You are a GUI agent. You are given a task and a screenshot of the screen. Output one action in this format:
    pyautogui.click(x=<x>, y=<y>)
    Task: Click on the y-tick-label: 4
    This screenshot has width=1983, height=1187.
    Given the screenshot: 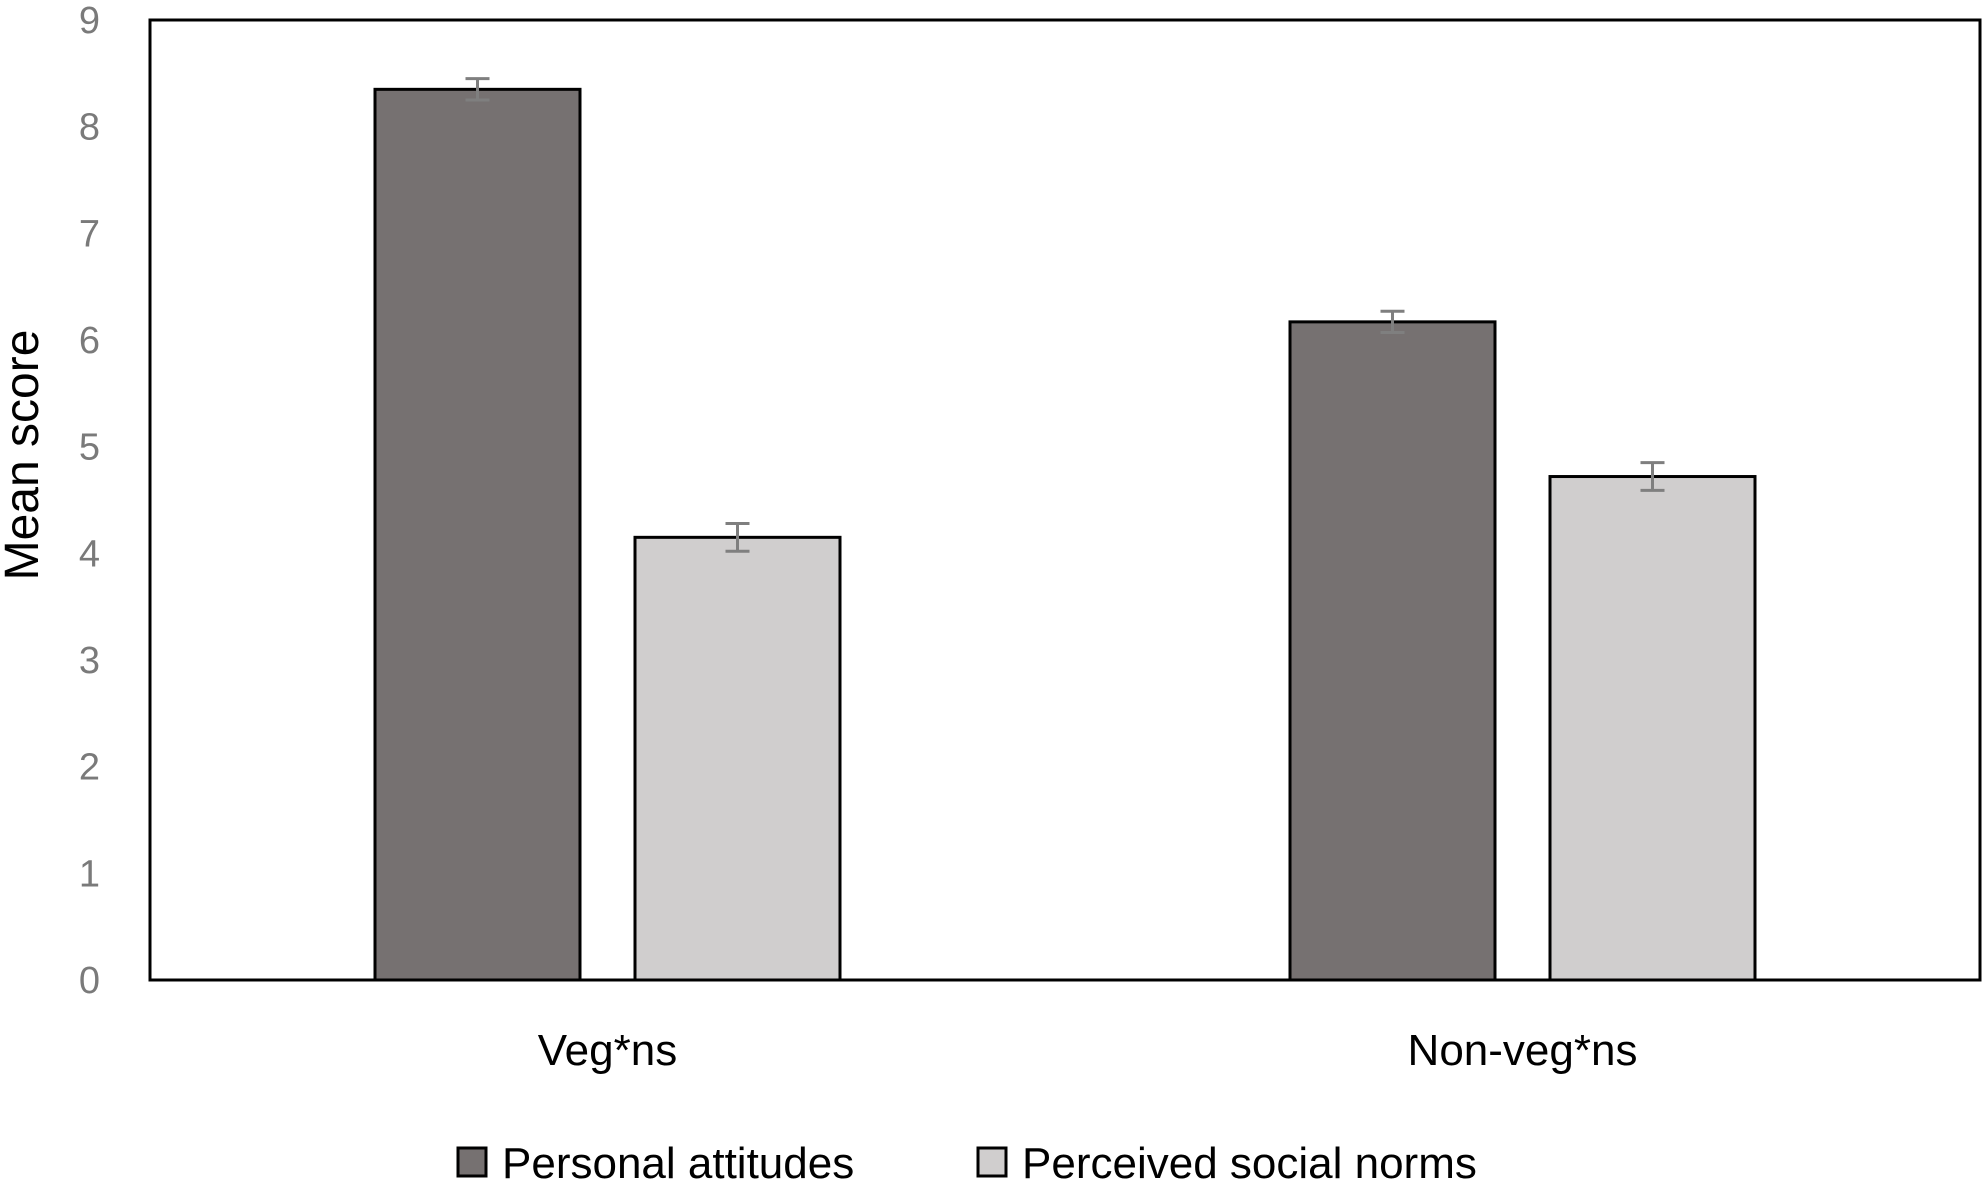 What is the action you would take?
    pyautogui.click(x=89, y=554)
    